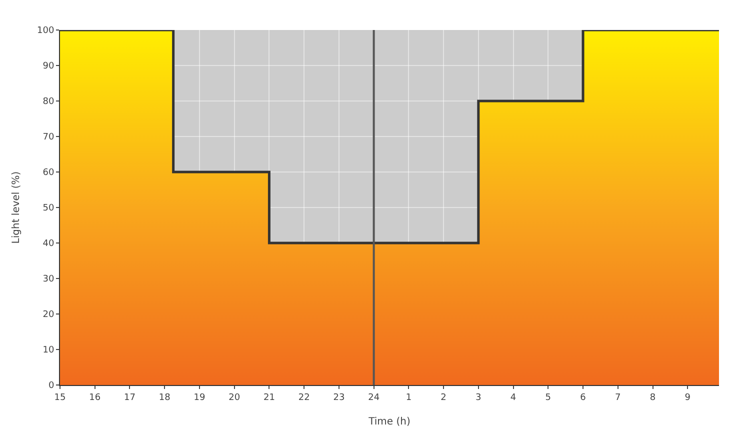 This screenshot has width=749, height=437. I want to click on y-tick-label: 20, so click(48, 315).